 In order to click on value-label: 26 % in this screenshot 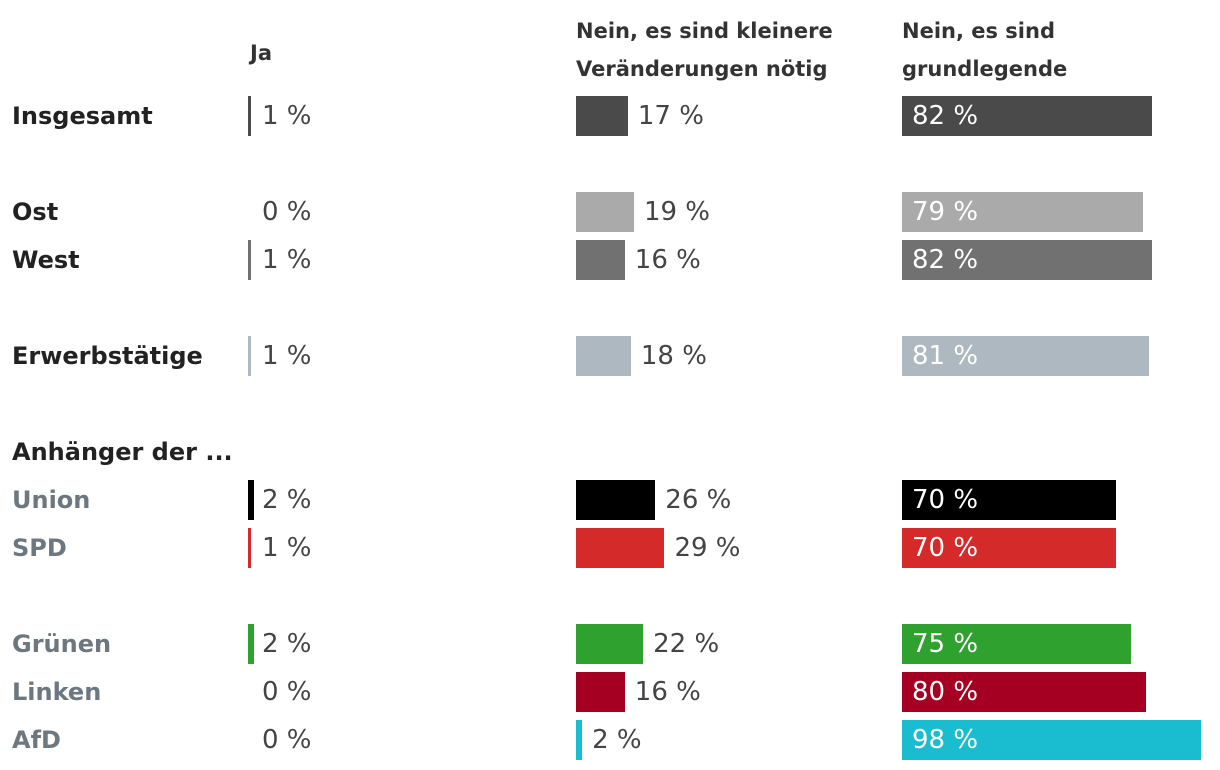, I will do `click(698, 500)`.